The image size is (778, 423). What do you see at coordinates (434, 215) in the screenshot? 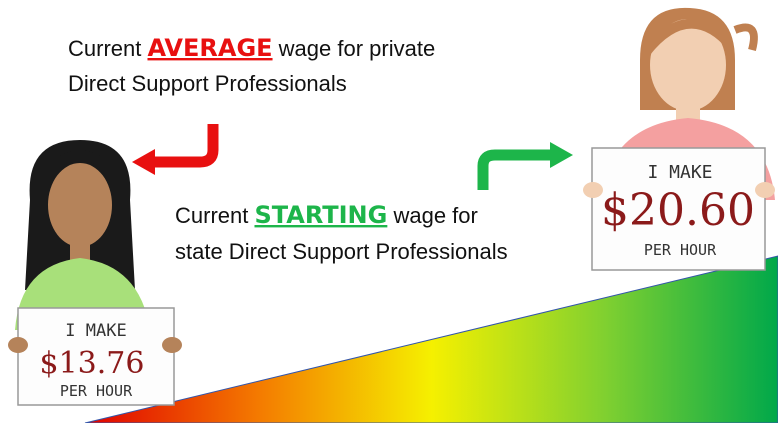
I see `caption-rest: wage for` at bounding box center [434, 215].